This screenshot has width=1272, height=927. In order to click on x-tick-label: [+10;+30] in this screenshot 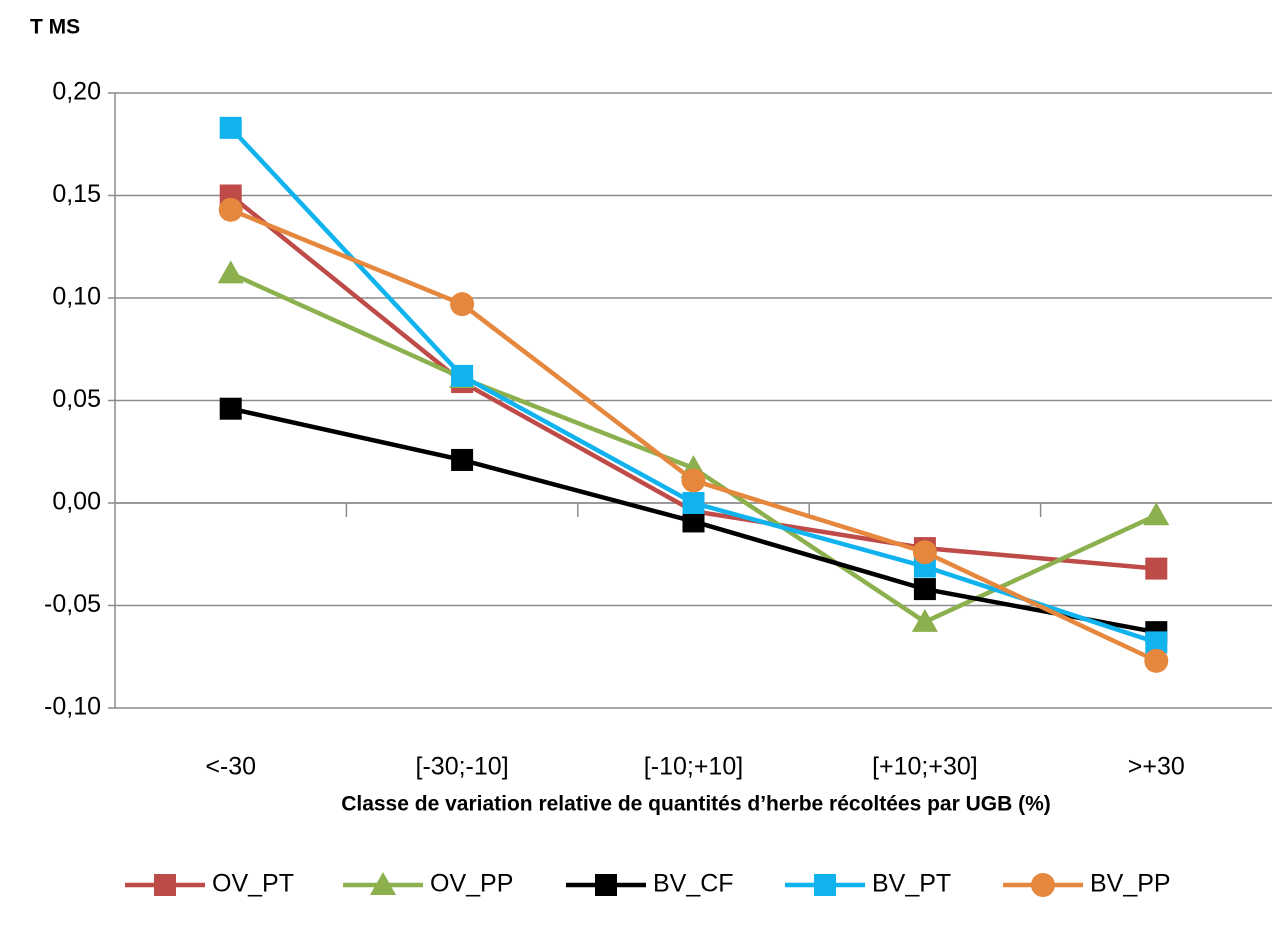, I will do `click(925, 767)`.